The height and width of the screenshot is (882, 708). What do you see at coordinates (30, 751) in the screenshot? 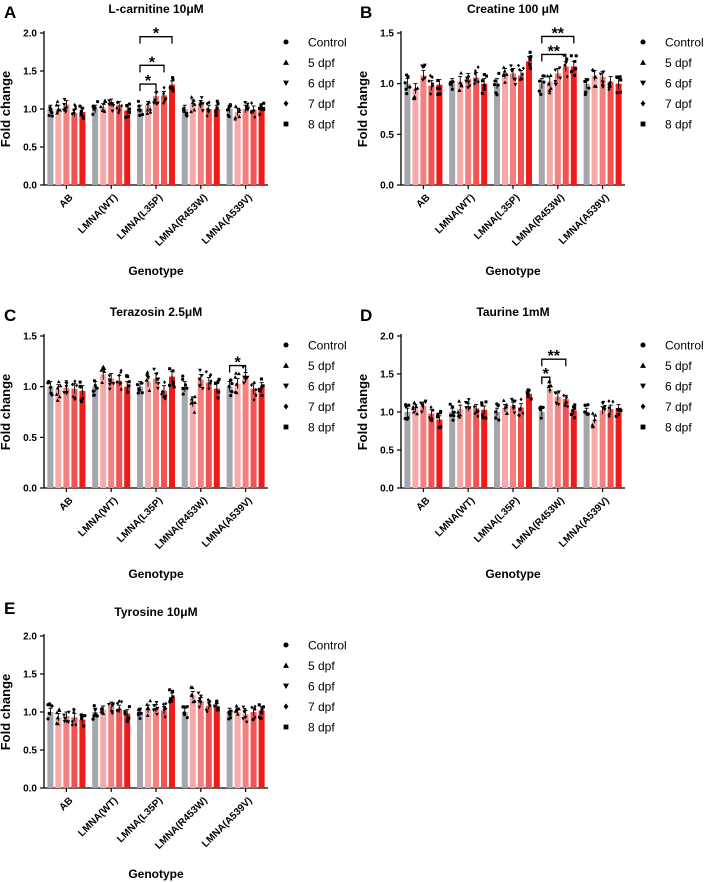
I see `y-tick-label: 0.5` at bounding box center [30, 751].